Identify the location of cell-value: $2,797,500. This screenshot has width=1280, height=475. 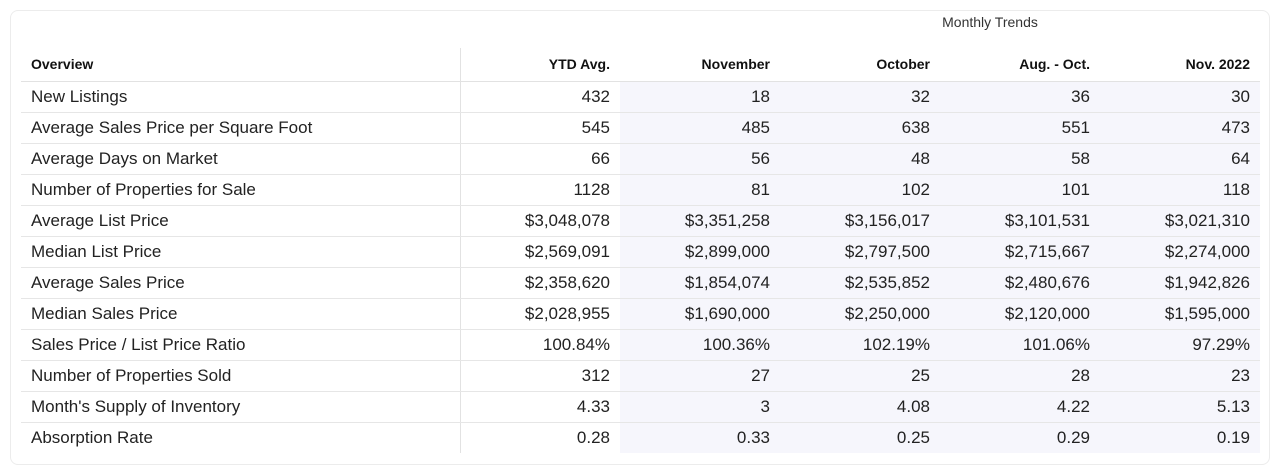
(860, 252).